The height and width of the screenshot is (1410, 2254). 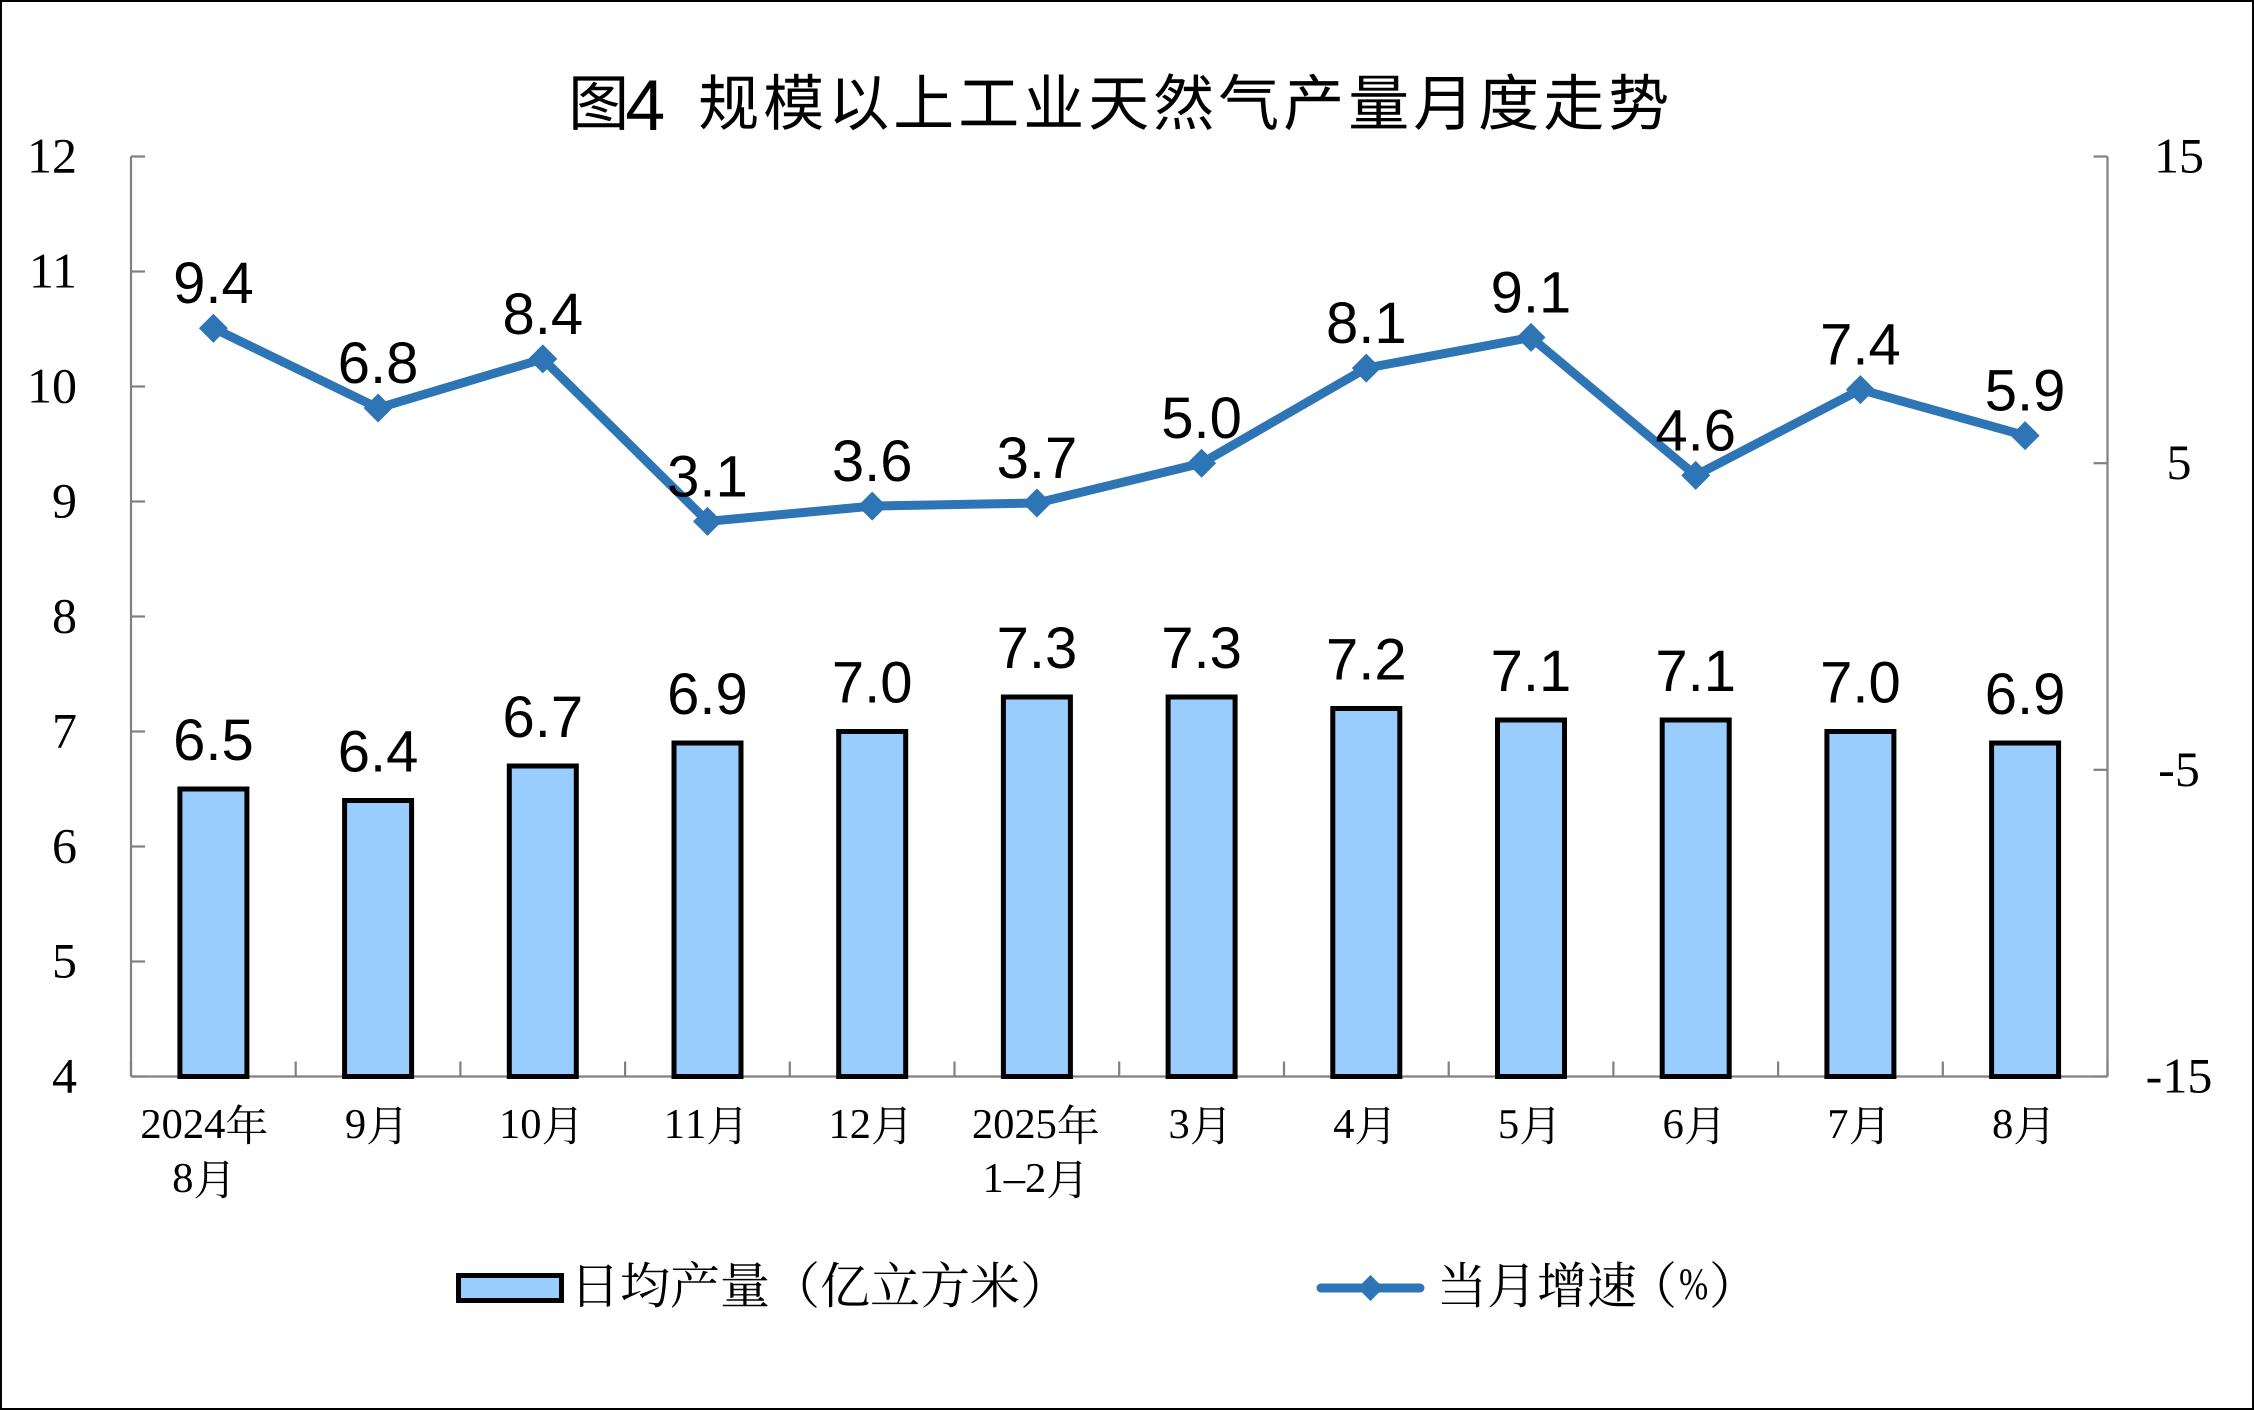 What do you see at coordinates (2025, 391) in the screenshot?
I see `svg-text: 5.9` at bounding box center [2025, 391].